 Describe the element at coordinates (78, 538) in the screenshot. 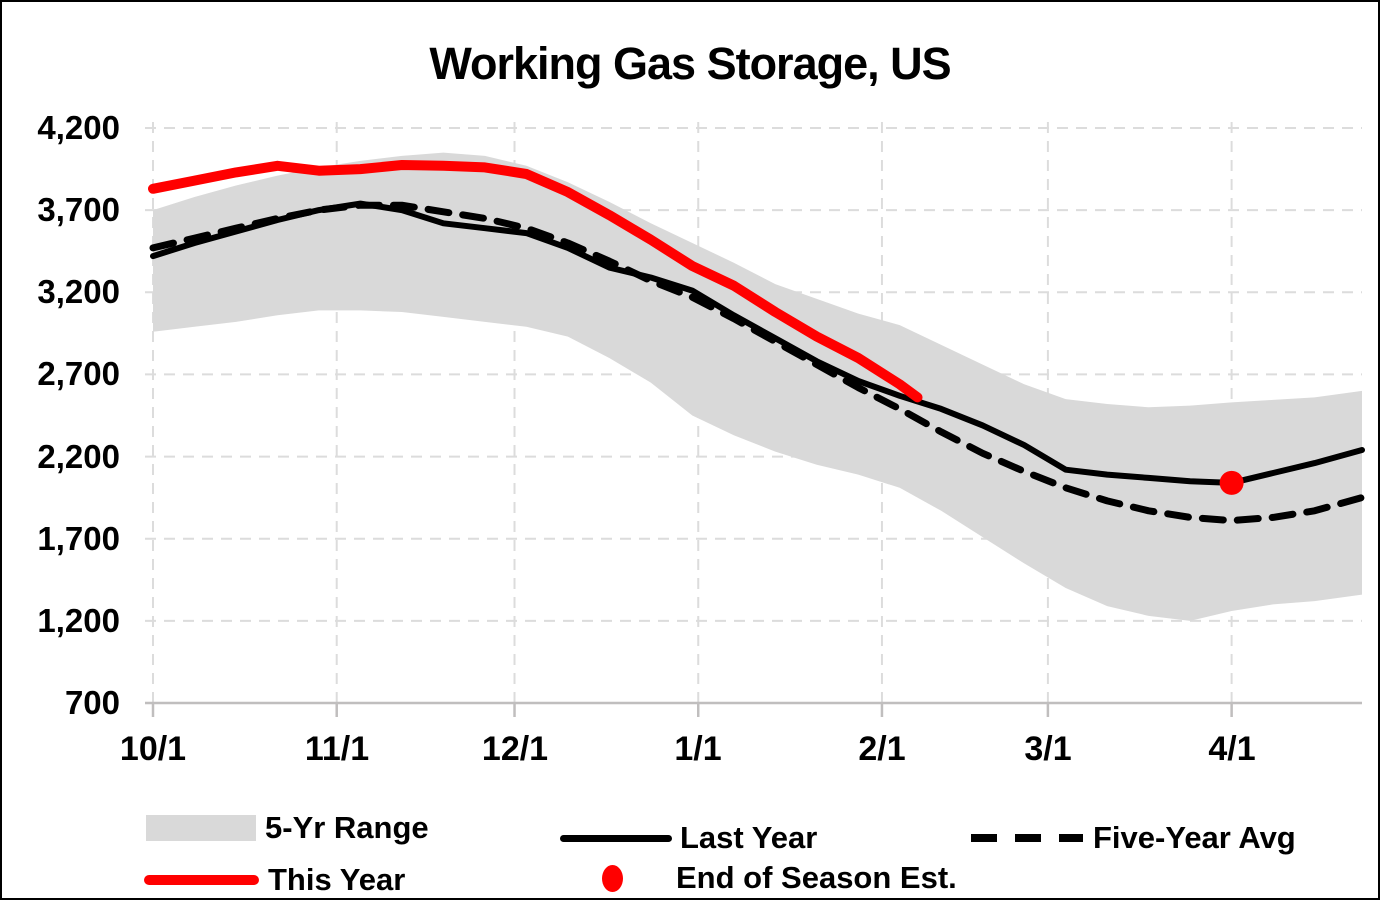

I see `y-tick-label: 1,700` at that location.